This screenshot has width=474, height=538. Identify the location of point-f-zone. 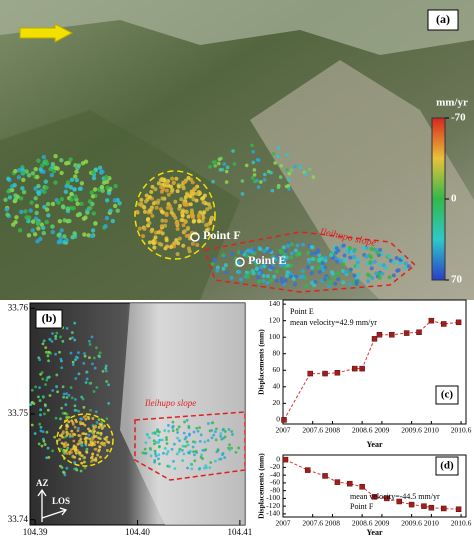
(85, 440).